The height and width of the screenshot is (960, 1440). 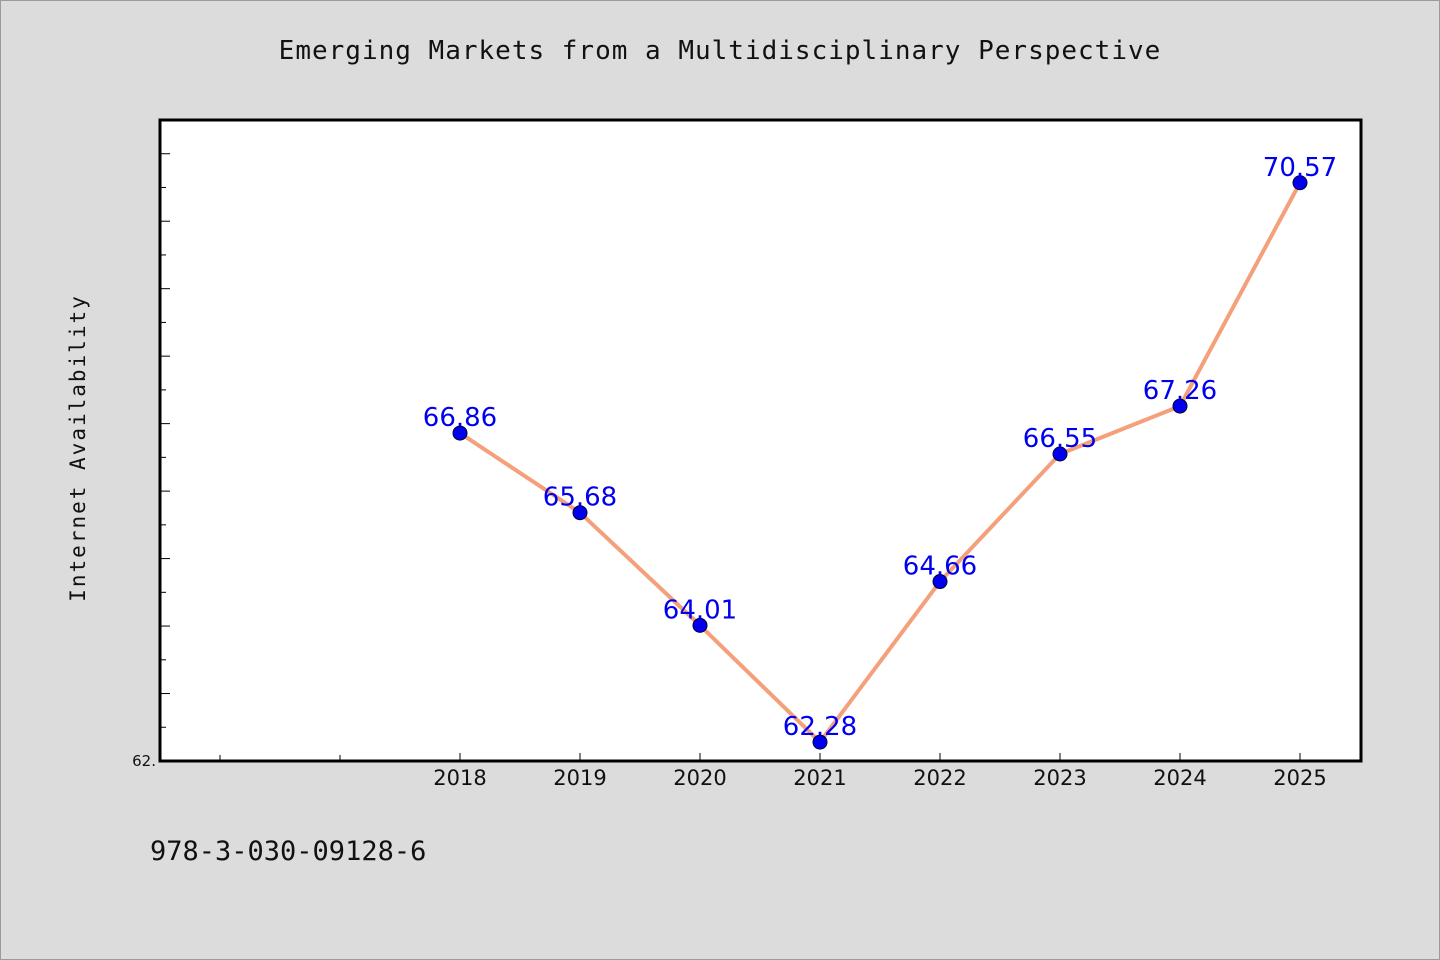 What do you see at coordinates (1299, 778) in the screenshot?
I see `x-tick-label: 2025` at bounding box center [1299, 778].